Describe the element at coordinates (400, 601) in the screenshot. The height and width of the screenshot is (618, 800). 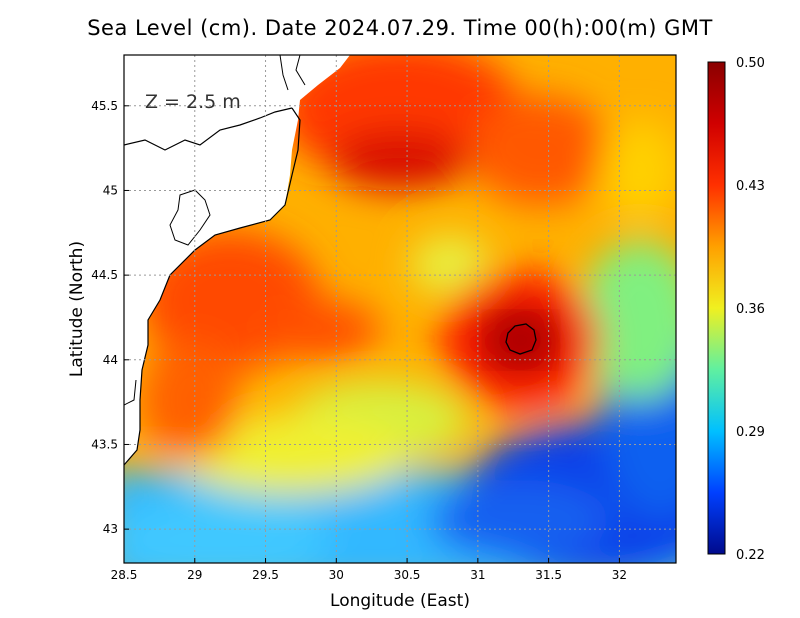
I see `x-axis-label: Longitude (East)` at that location.